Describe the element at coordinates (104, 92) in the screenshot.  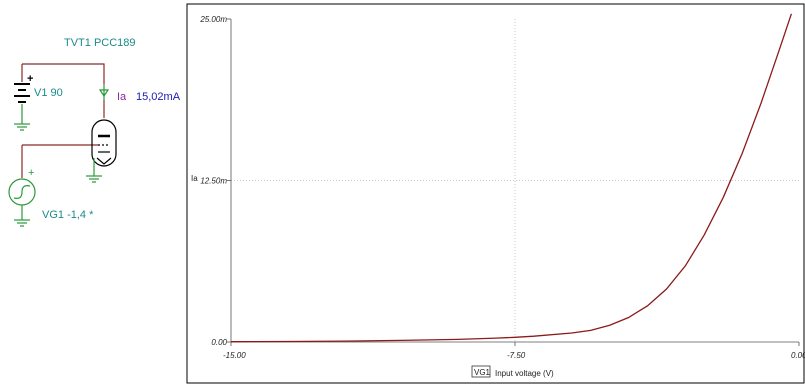
I see `ammeter-probe-icon` at that location.